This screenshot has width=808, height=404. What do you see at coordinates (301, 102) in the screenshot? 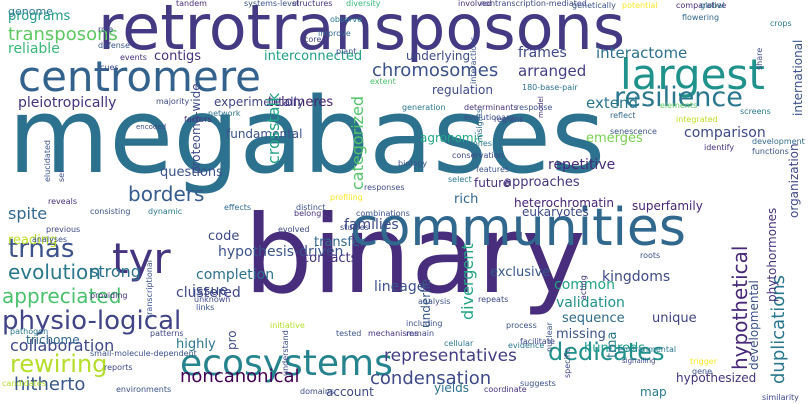
I see `cloud-word: telomeres` at bounding box center [301, 102].